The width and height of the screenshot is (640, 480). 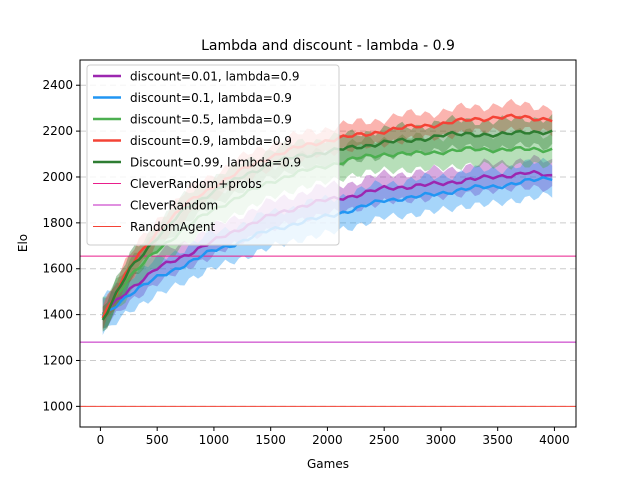 What do you see at coordinates (327, 440) in the screenshot?
I see `x-tick-label: 2000` at bounding box center [327, 440].